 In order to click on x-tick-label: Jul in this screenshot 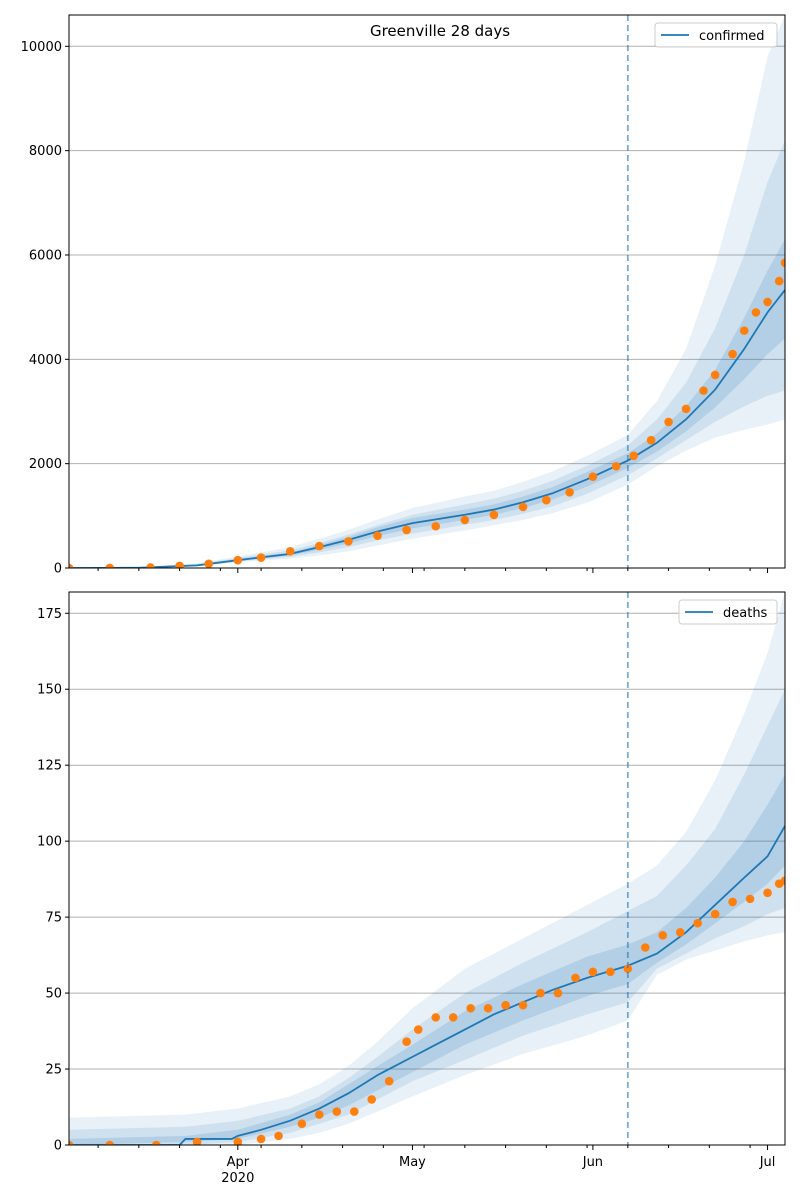, I will do `click(767, 1162)`.